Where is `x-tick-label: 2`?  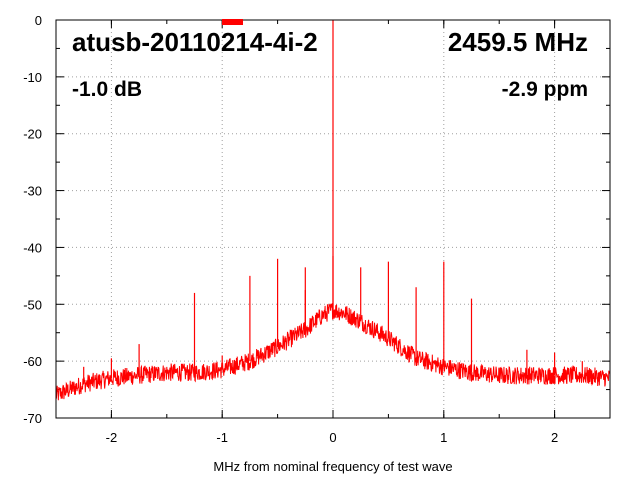
x-tick-label: 2 is located at coordinates (554, 437).